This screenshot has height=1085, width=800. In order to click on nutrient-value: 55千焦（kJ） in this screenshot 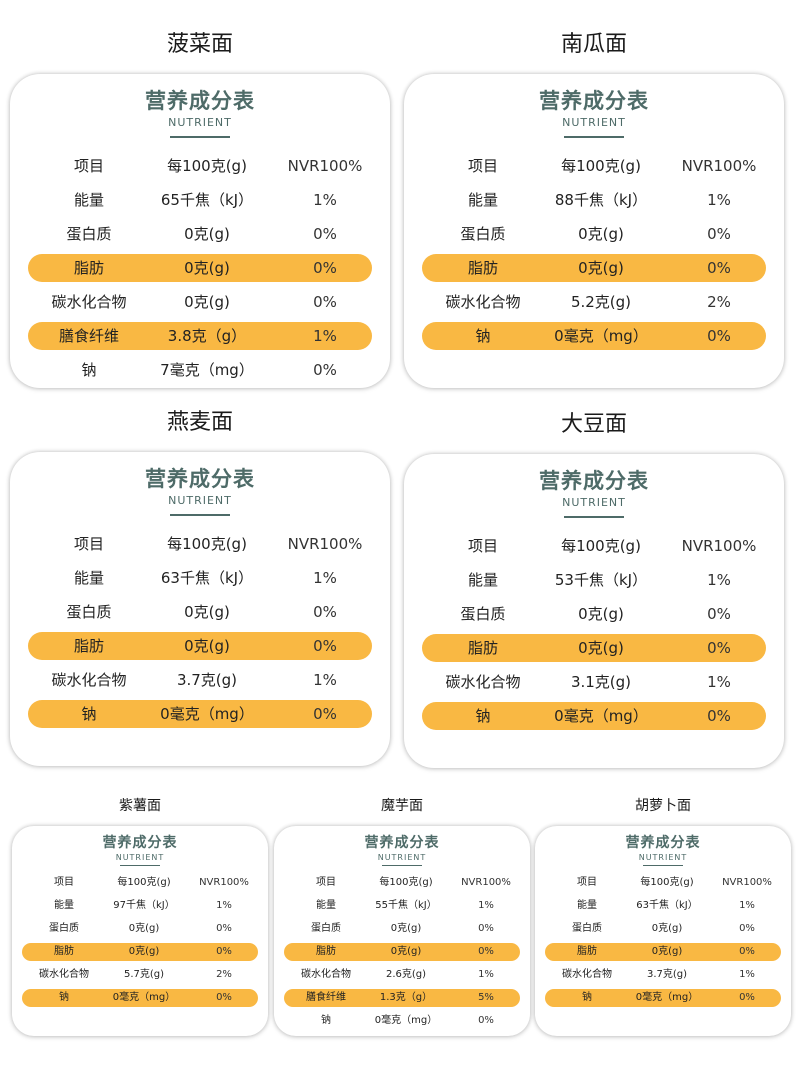, I will do `click(406, 905)`.